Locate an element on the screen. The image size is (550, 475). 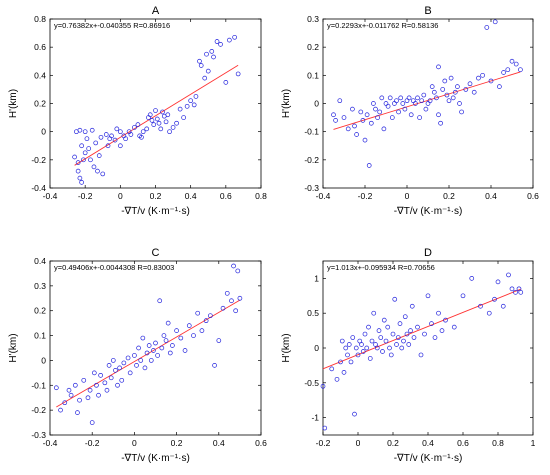
x-tick-label: -0.4 is located at coordinates (323, 196).